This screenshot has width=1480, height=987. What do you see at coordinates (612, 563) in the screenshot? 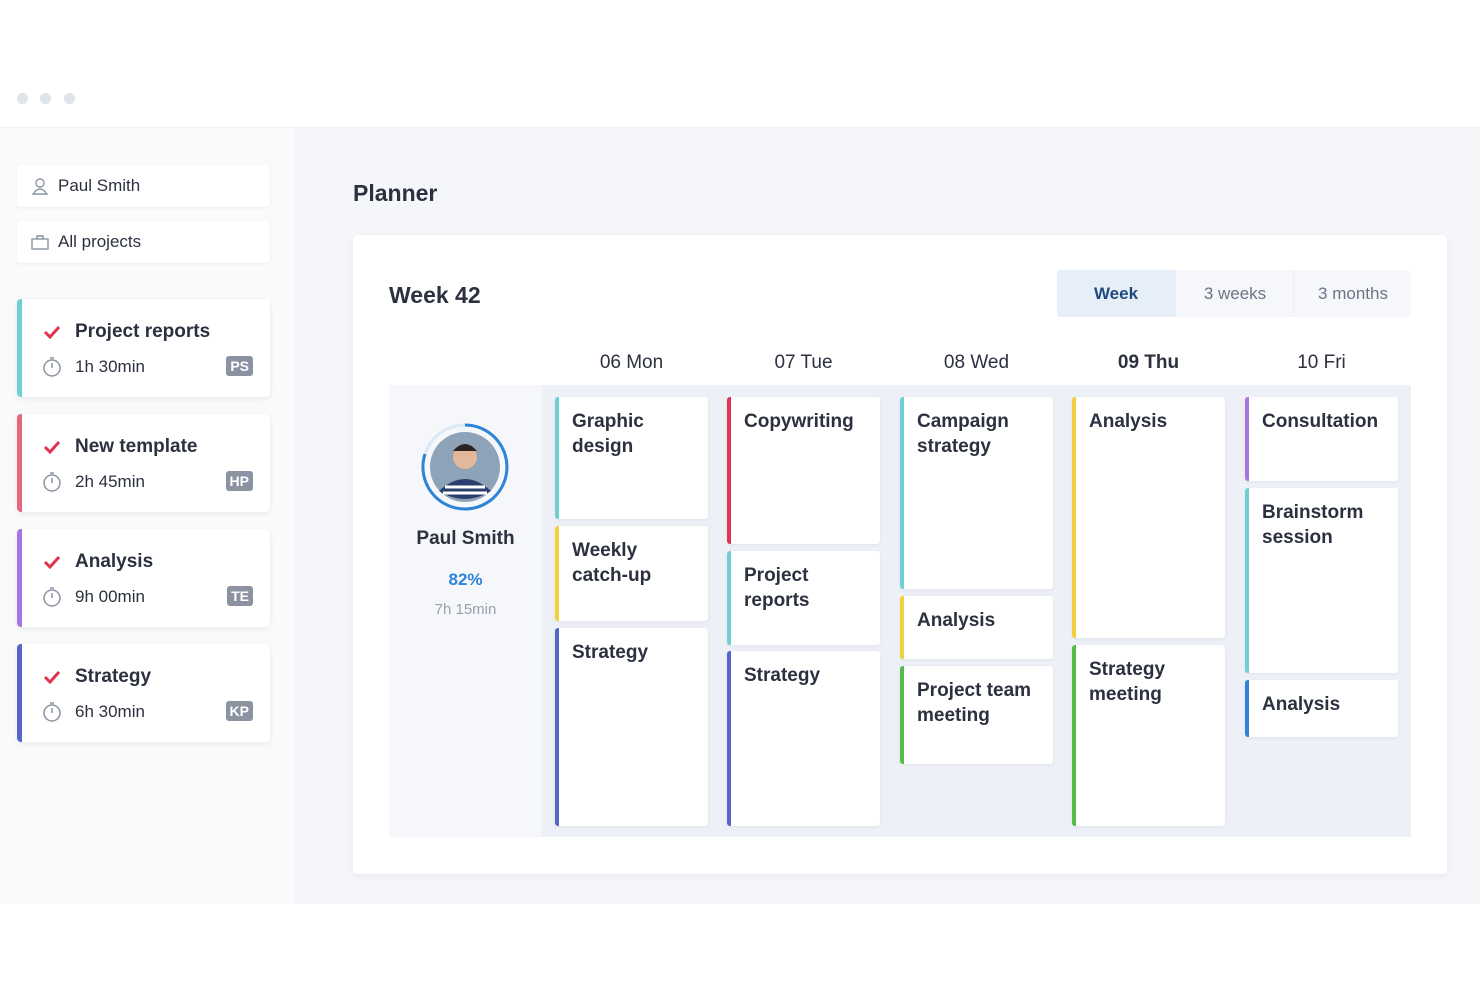
I see `event-title: Weekly catch-up` at bounding box center [612, 563].